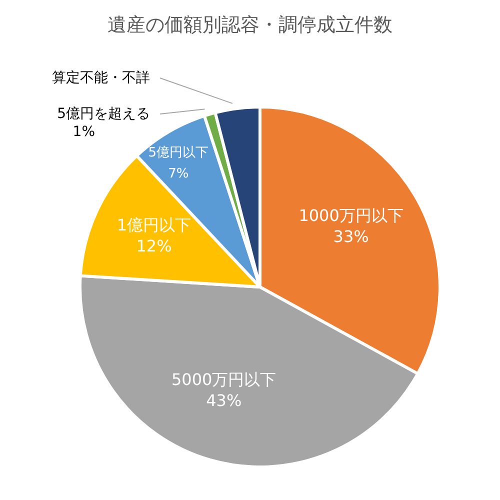 Image resolution: width=500 pixels, height=500 pixels. What do you see at coordinates (351, 236) in the screenshot?
I see `data-label: 33%` at bounding box center [351, 236].